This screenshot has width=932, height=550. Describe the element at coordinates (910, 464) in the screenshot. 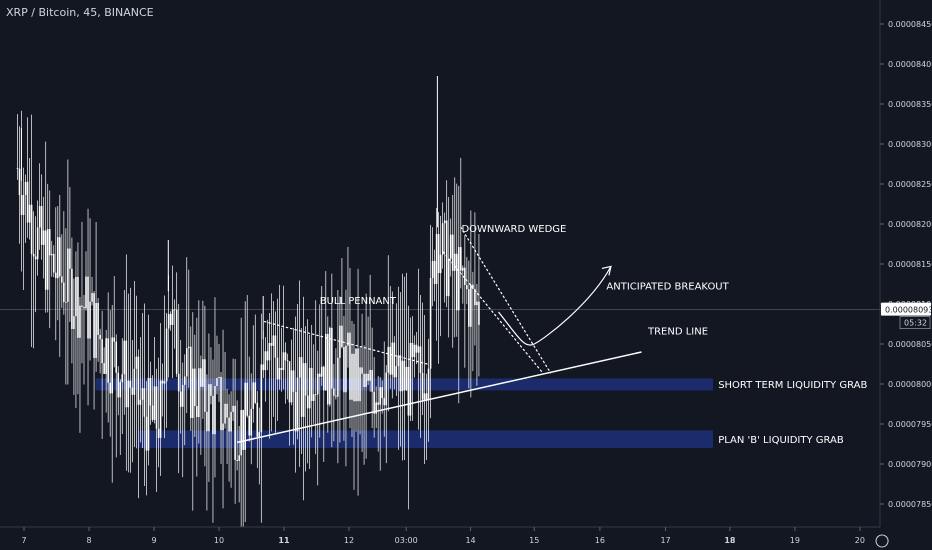

I see `price-tick-label: 0.00007900` at that location.